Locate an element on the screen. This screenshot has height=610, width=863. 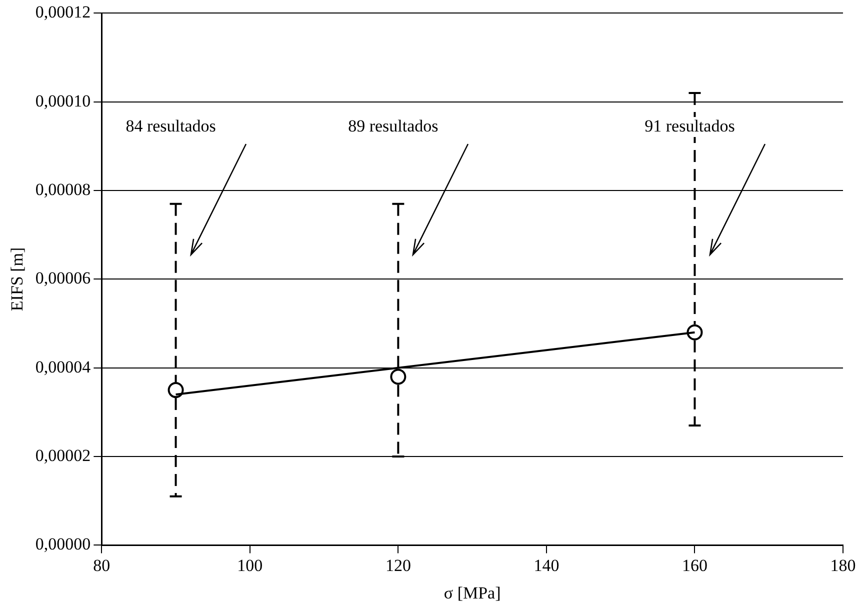
y-tick-label: 0,00006 is located at coordinates (63, 278).